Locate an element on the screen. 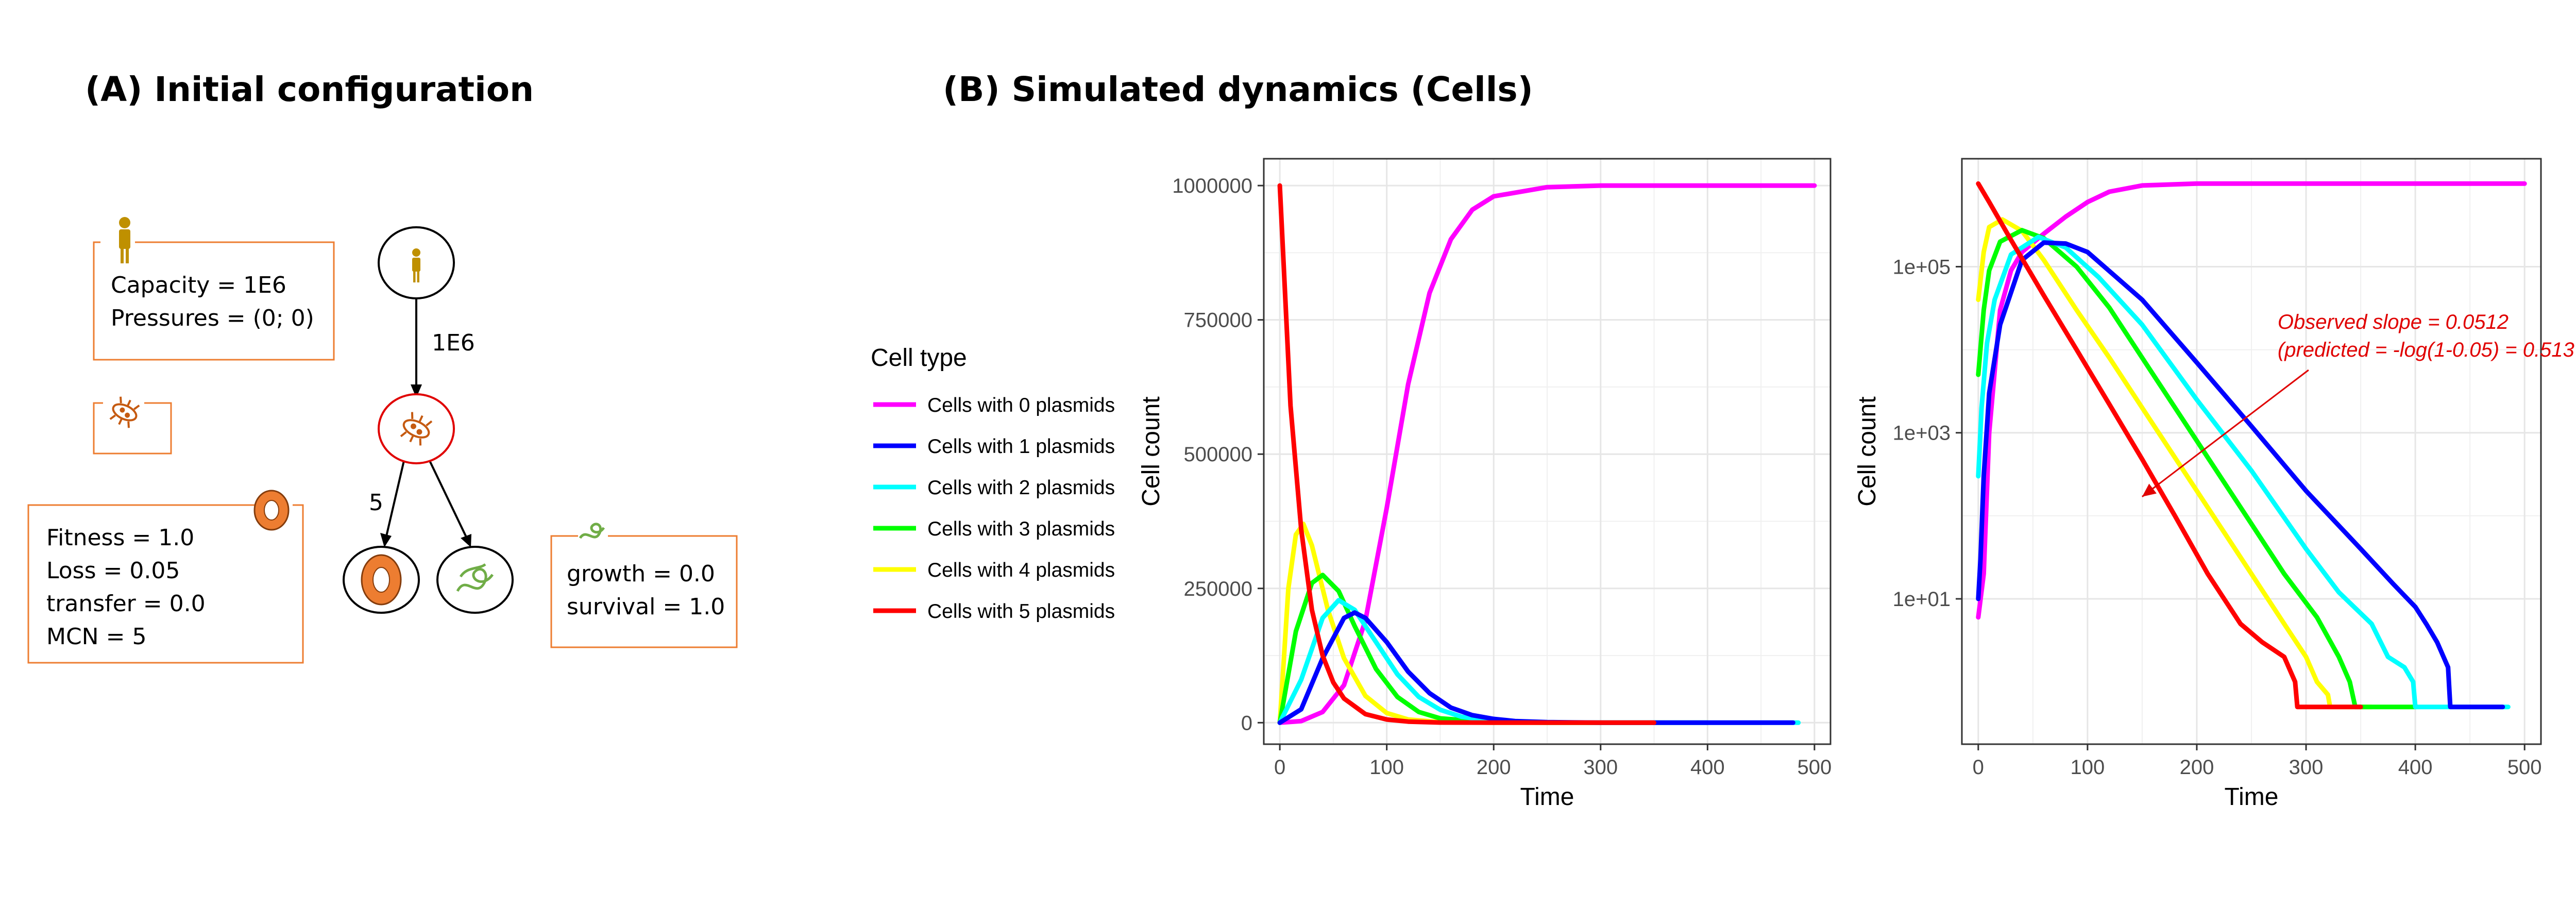 The height and width of the screenshot is (906, 2576). legend-label: Cells with 2 plasmids is located at coordinates (1021, 488).